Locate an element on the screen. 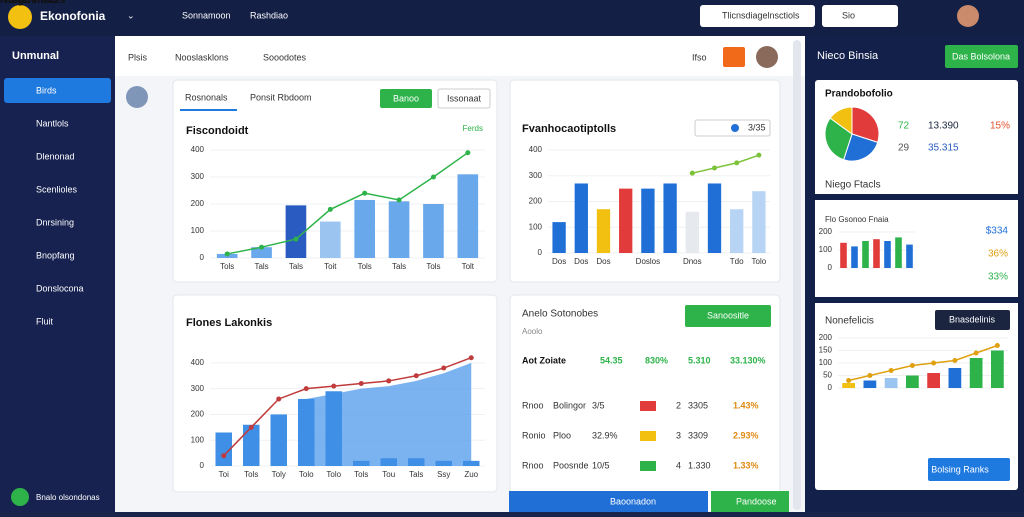  stat: 13.390 is located at coordinates (943, 126).